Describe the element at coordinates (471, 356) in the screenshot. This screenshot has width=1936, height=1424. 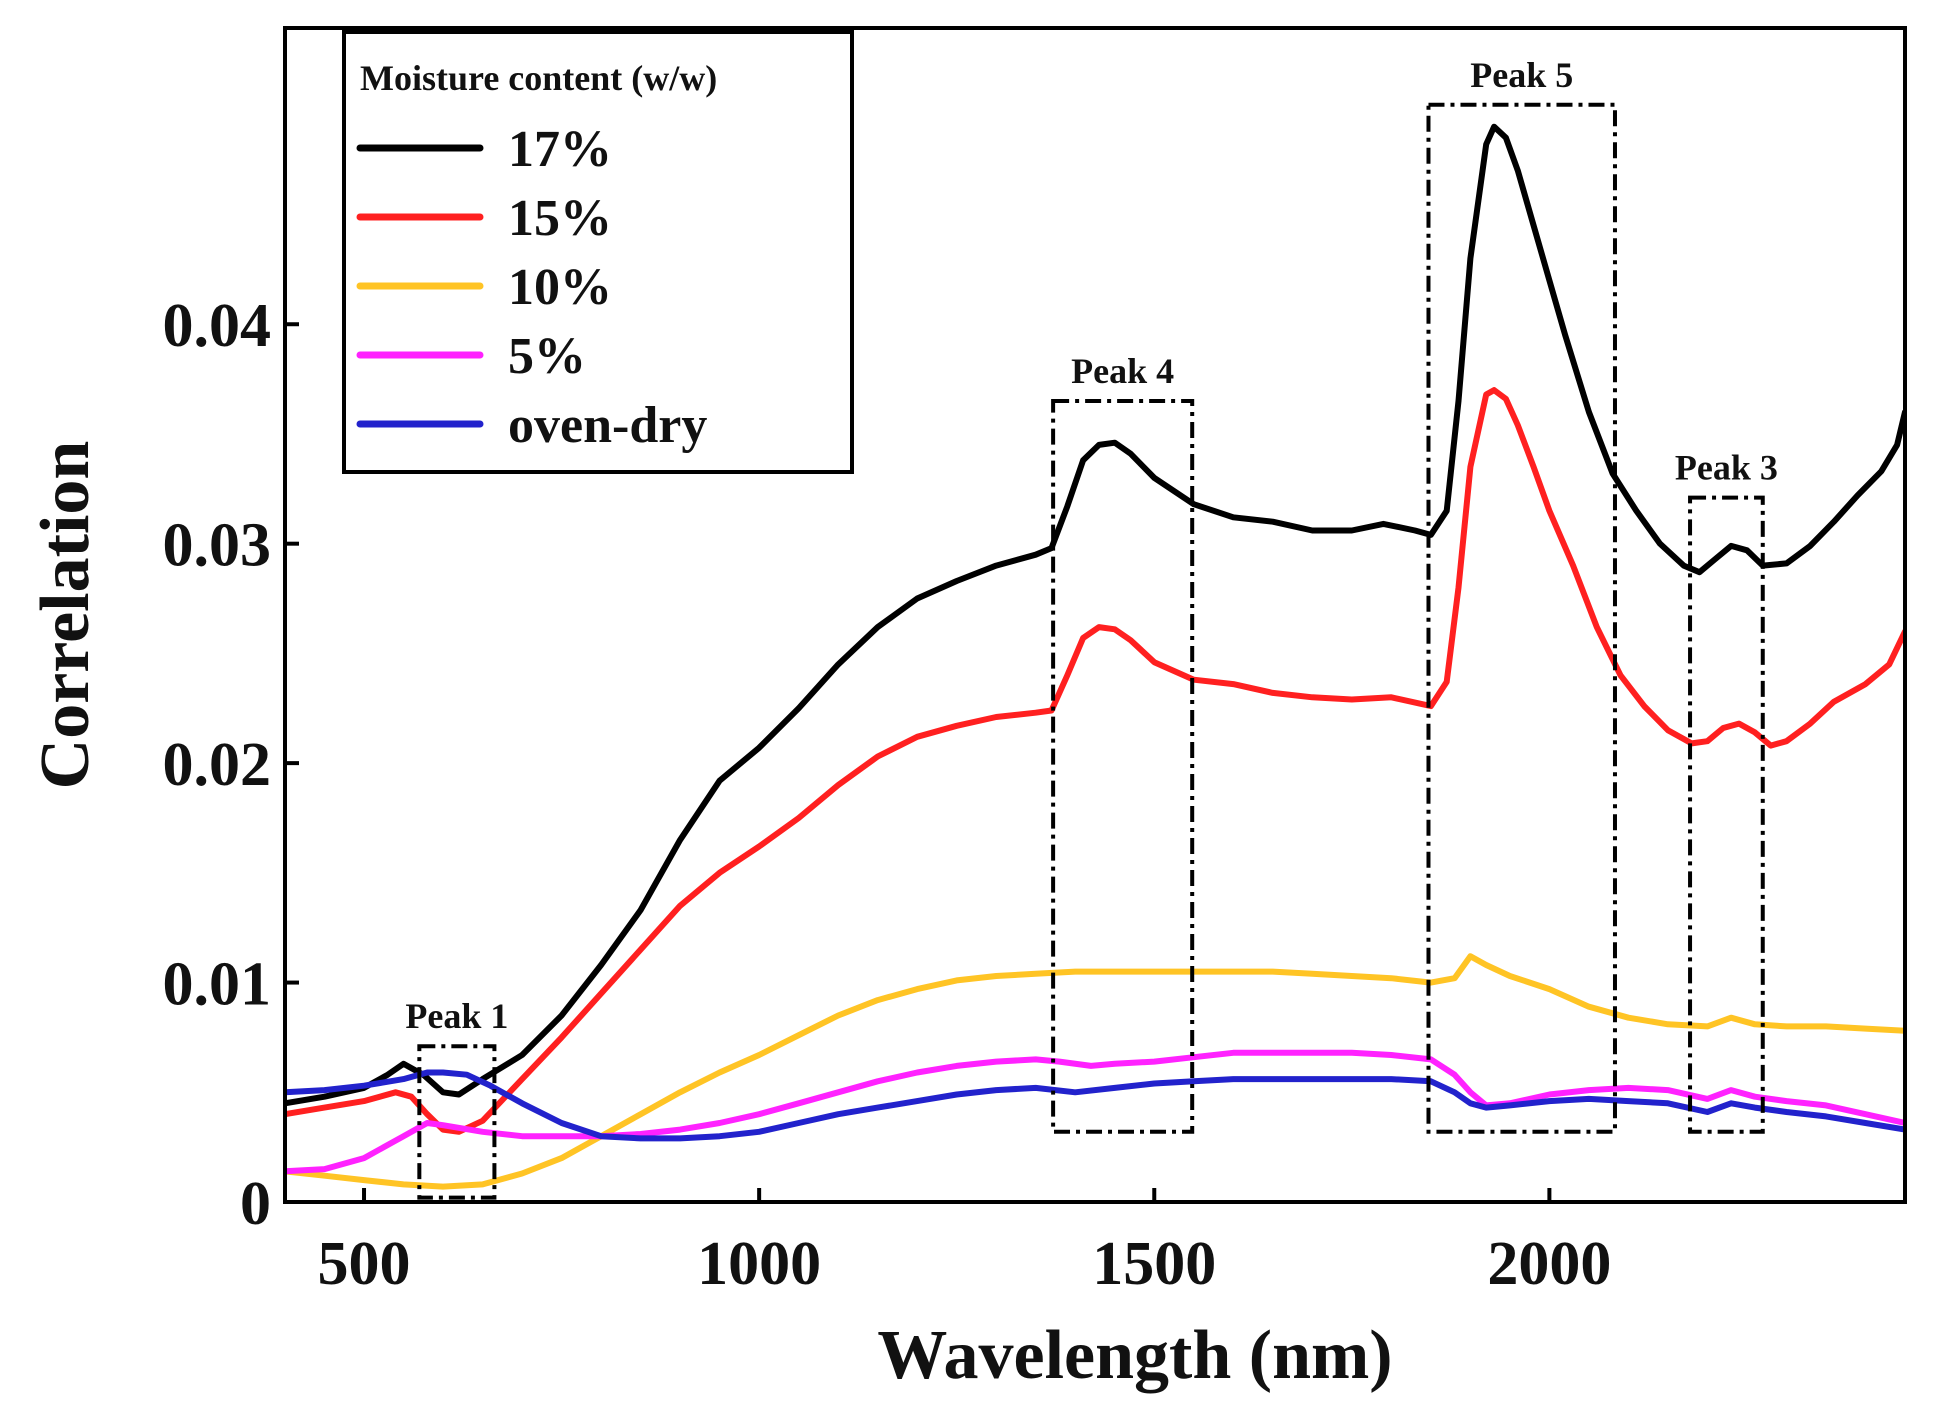
I see `legend-item-5pct: 5%` at that location.